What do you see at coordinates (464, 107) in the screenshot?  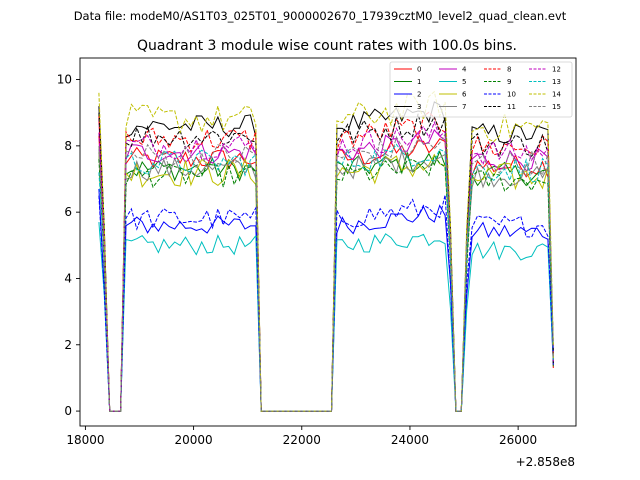 I see `legend-label-7: 7` at bounding box center [464, 107].